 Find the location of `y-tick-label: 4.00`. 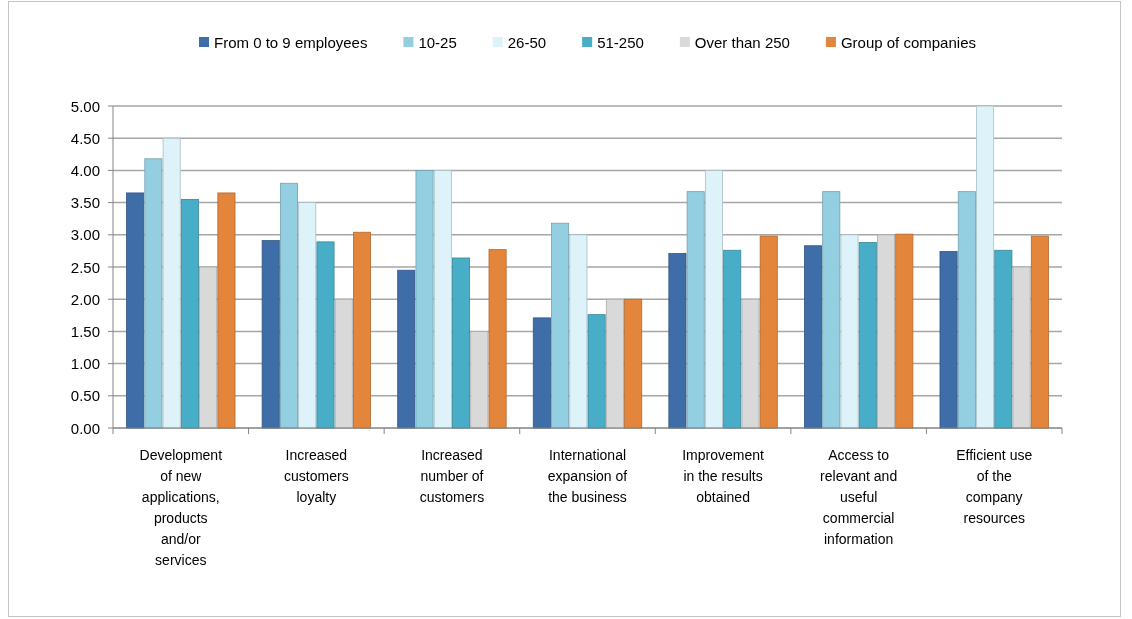

y-tick-label: 4.00 is located at coordinates (85, 170).